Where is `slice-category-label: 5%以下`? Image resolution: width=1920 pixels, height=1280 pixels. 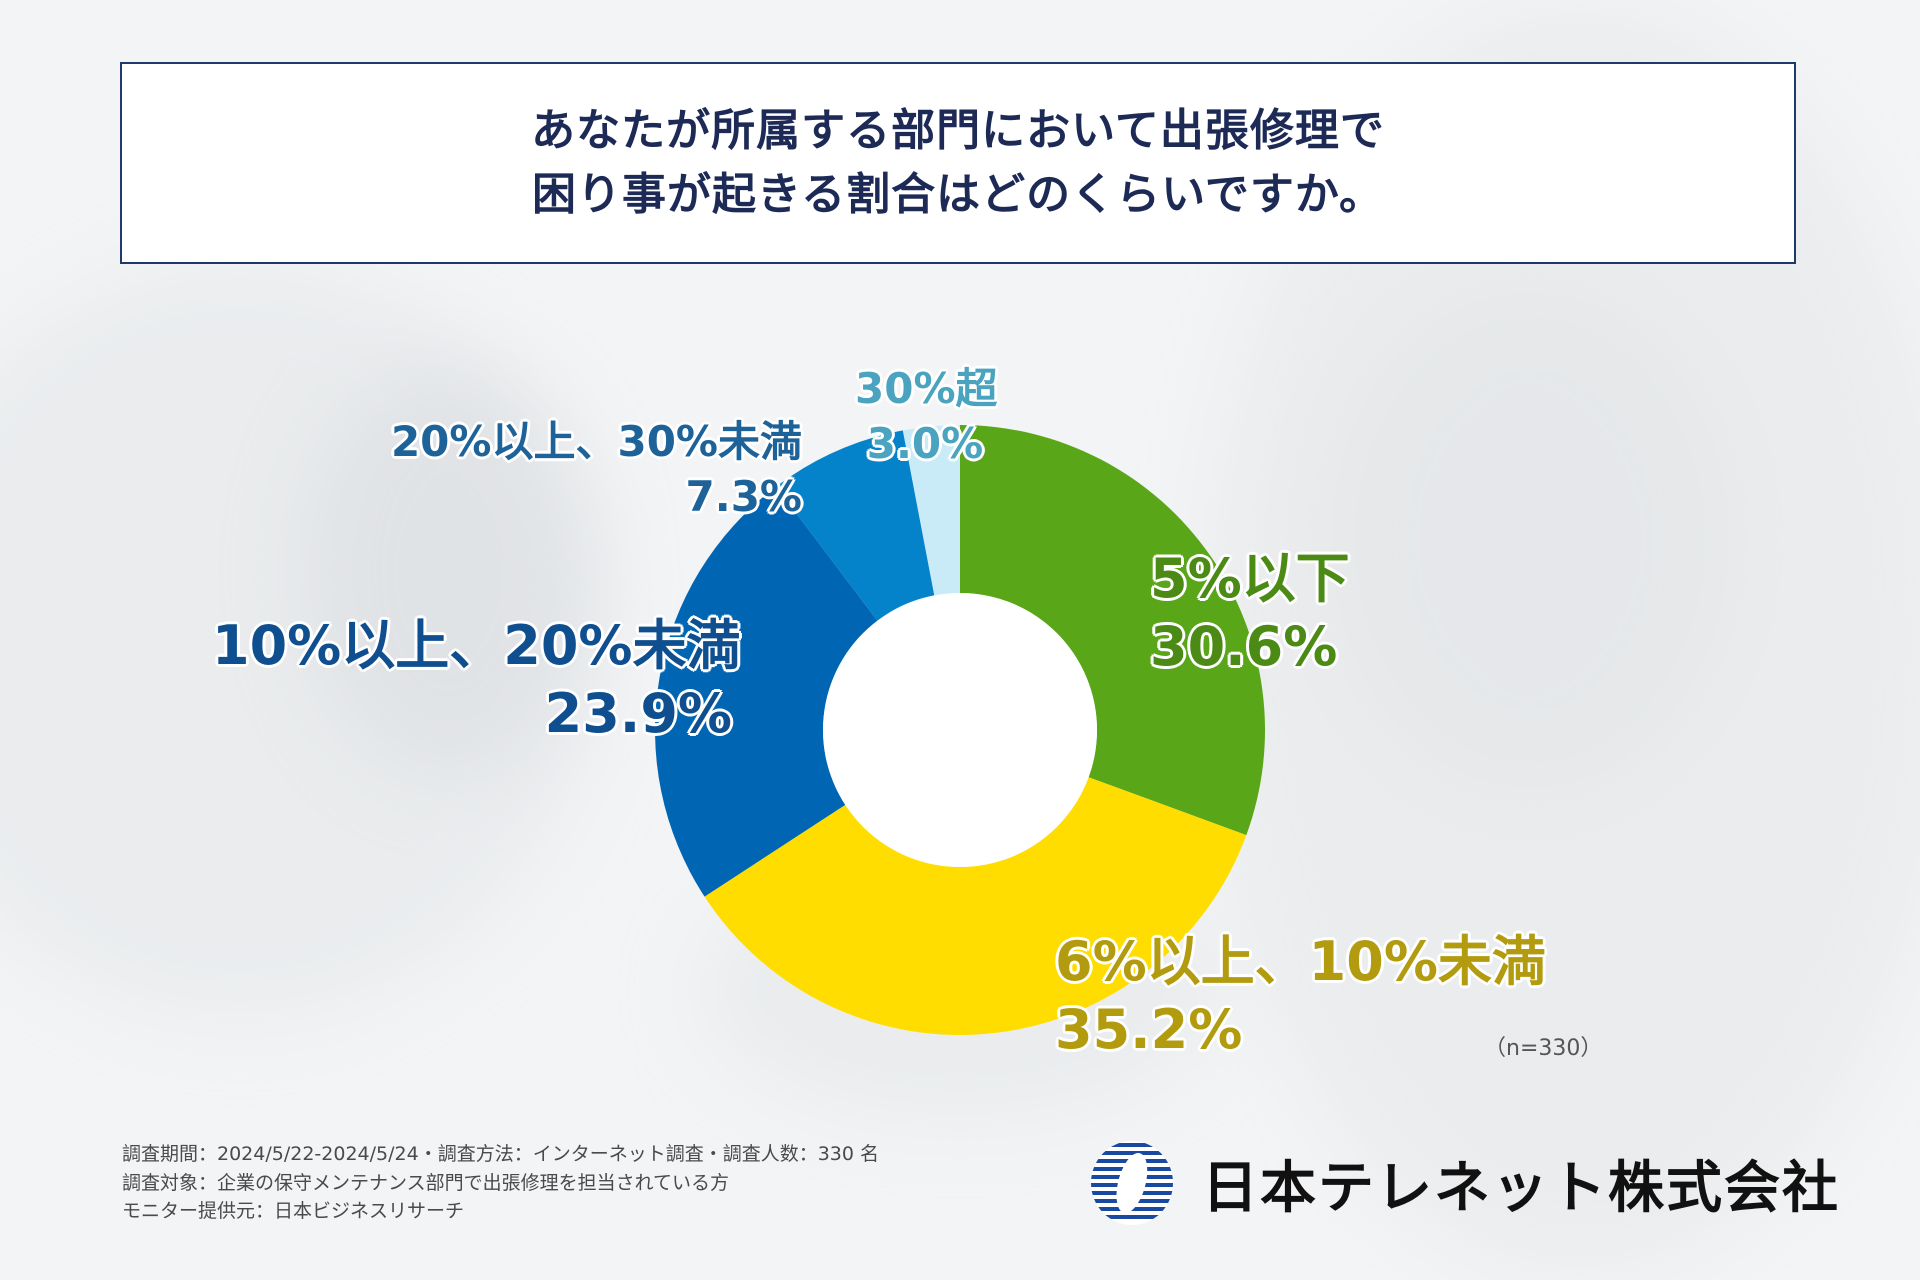
slice-category-label: 5%以下 is located at coordinates (1250, 578).